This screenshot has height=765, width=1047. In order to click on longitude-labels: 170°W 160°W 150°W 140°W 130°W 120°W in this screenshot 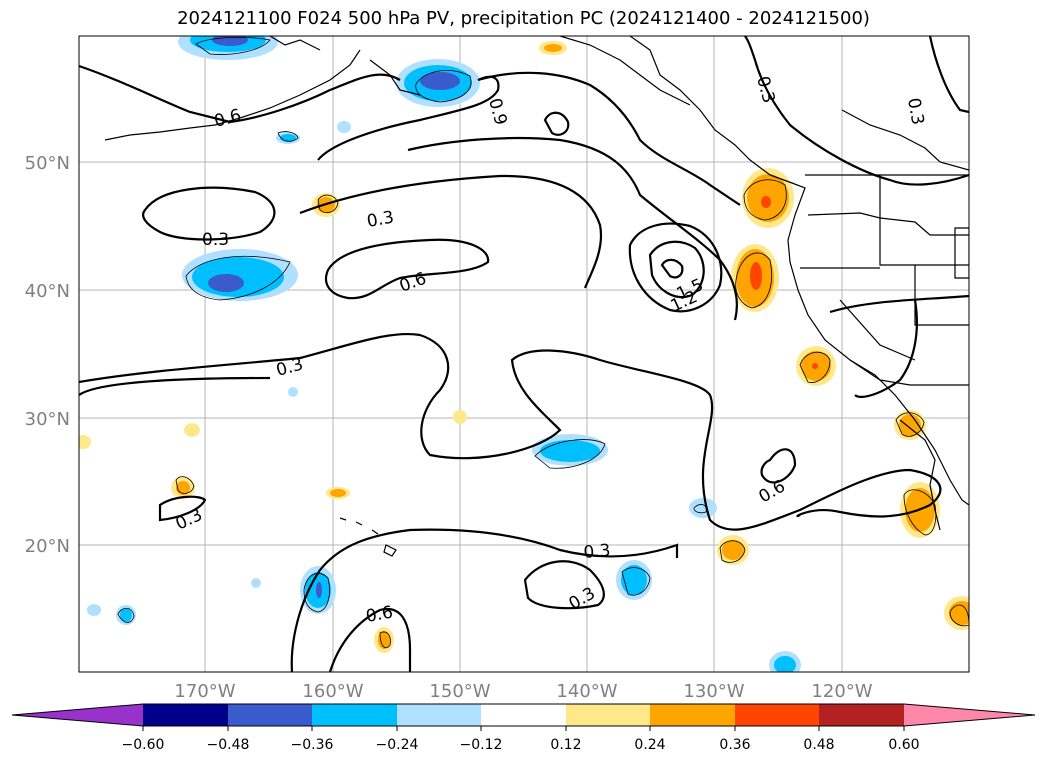, I will do `click(523, 691)`.